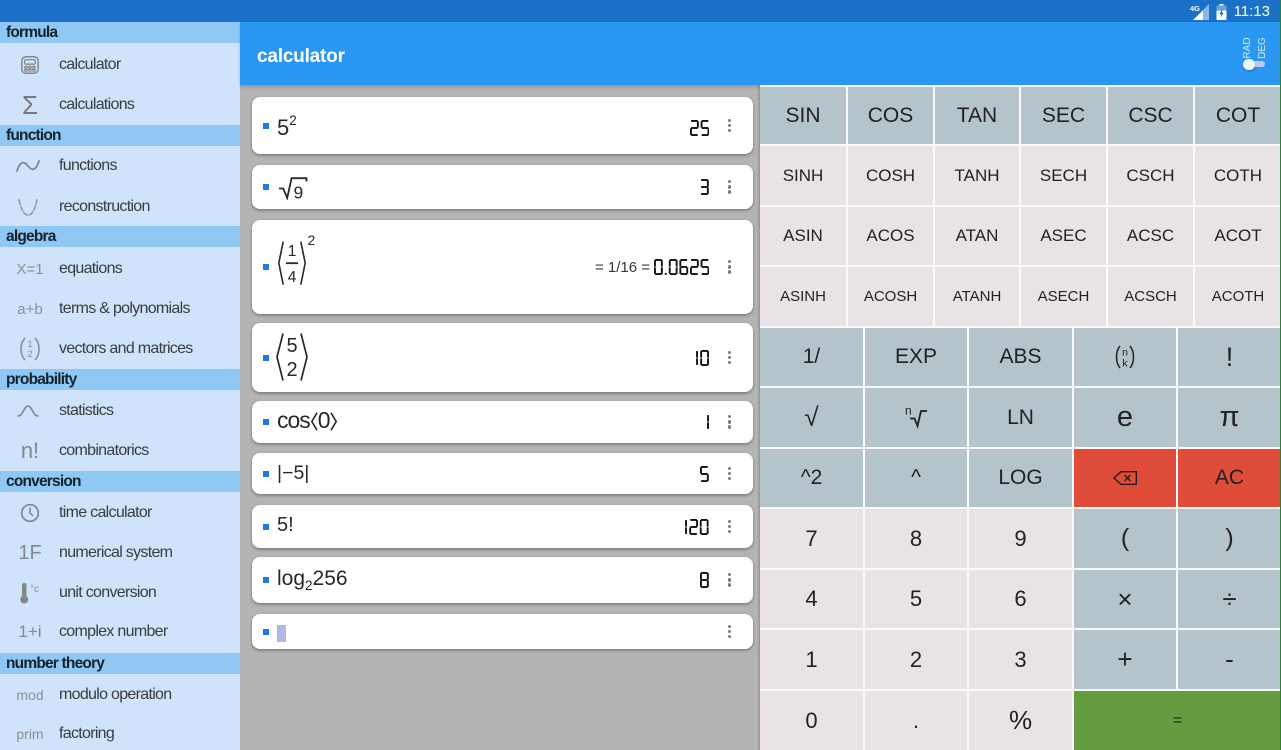  Describe the element at coordinates (292, 277) in the screenshot. I see `svg-text: 4` at that location.